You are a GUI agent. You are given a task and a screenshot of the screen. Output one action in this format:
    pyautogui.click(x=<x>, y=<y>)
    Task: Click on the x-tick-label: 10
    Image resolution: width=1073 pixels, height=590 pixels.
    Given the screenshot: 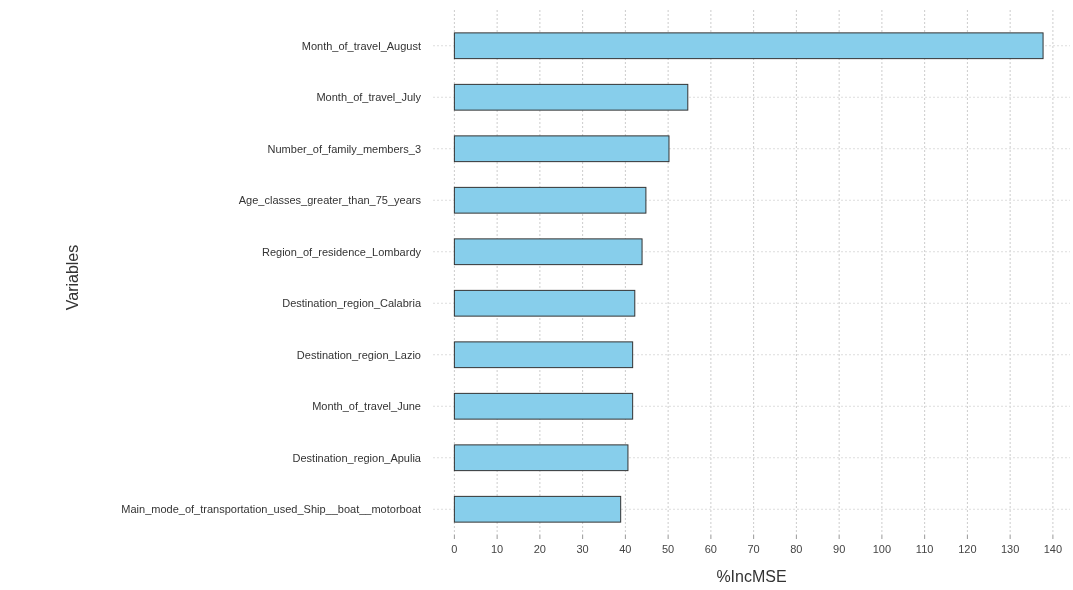 What is the action you would take?
    pyautogui.click(x=497, y=549)
    